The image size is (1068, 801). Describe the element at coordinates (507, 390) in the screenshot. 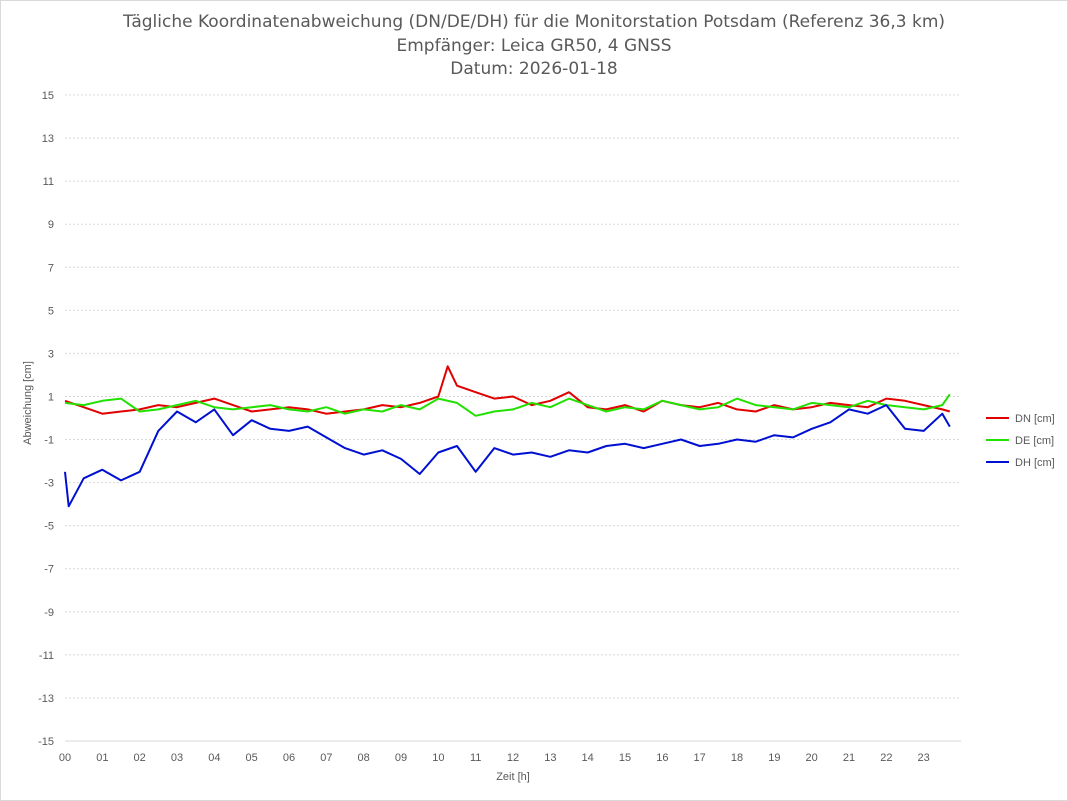

I see `series-line-dn` at that location.